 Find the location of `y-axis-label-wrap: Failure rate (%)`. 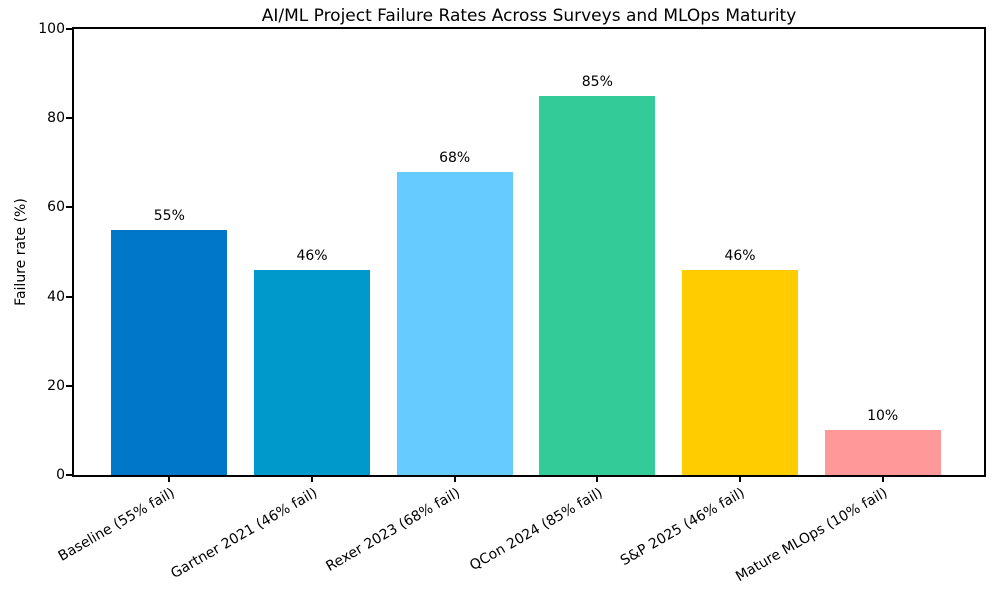

y-axis-label-wrap: Failure rate (%) is located at coordinates (21, 252).